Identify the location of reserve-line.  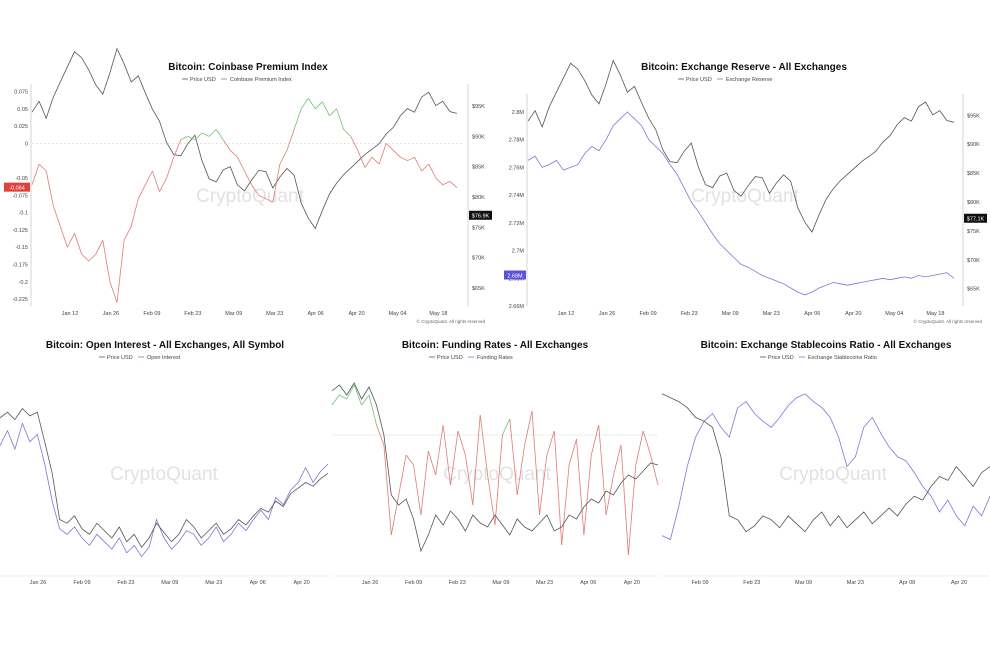
(741, 203).